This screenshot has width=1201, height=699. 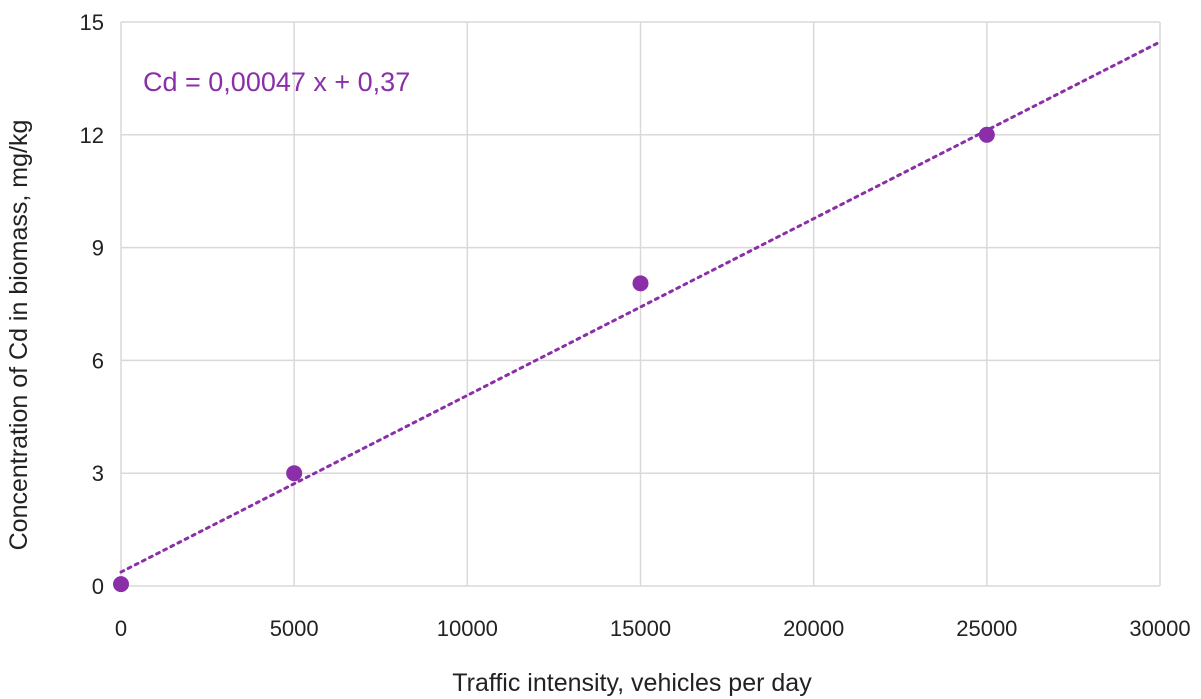 What do you see at coordinates (276, 82) in the screenshot?
I see `trendline-equation: Cd = 0,00047 x + 0,37` at bounding box center [276, 82].